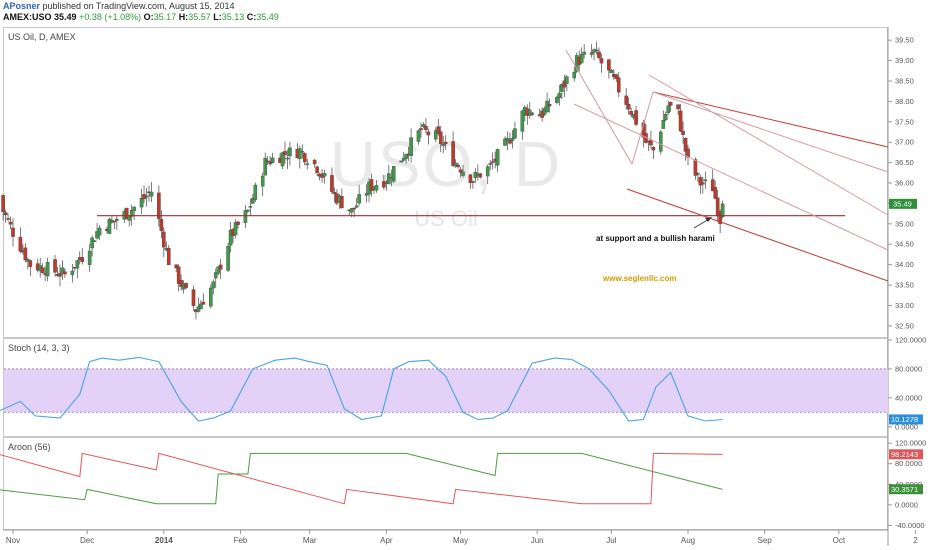 The width and height of the screenshot is (932, 550). I want to click on price-tick-label: 37.00, so click(904, 142).